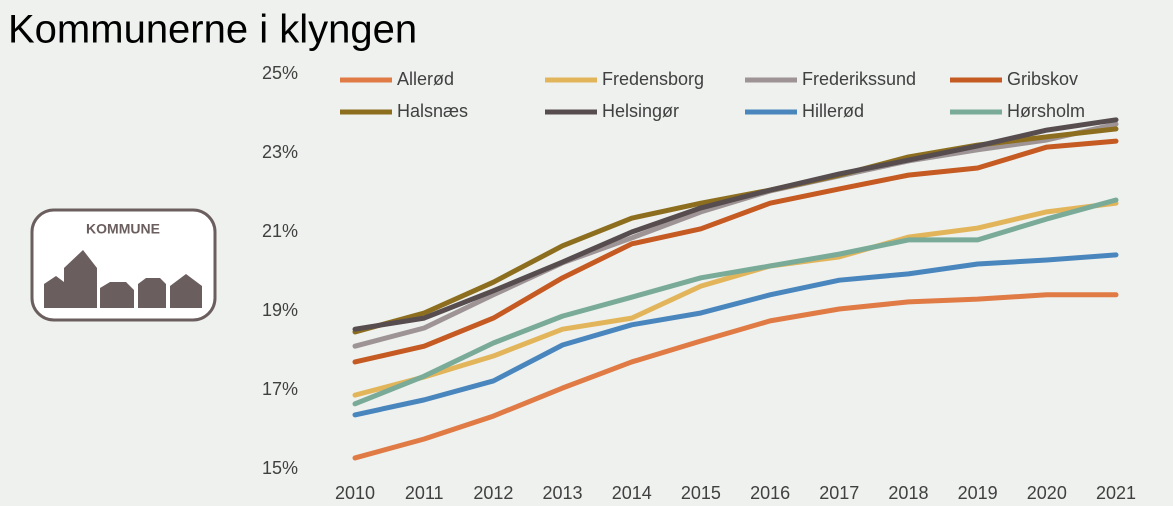 This screenshot has height=506, width=1173. I want to click on logo: KOMMUNE, so click(123, 265).